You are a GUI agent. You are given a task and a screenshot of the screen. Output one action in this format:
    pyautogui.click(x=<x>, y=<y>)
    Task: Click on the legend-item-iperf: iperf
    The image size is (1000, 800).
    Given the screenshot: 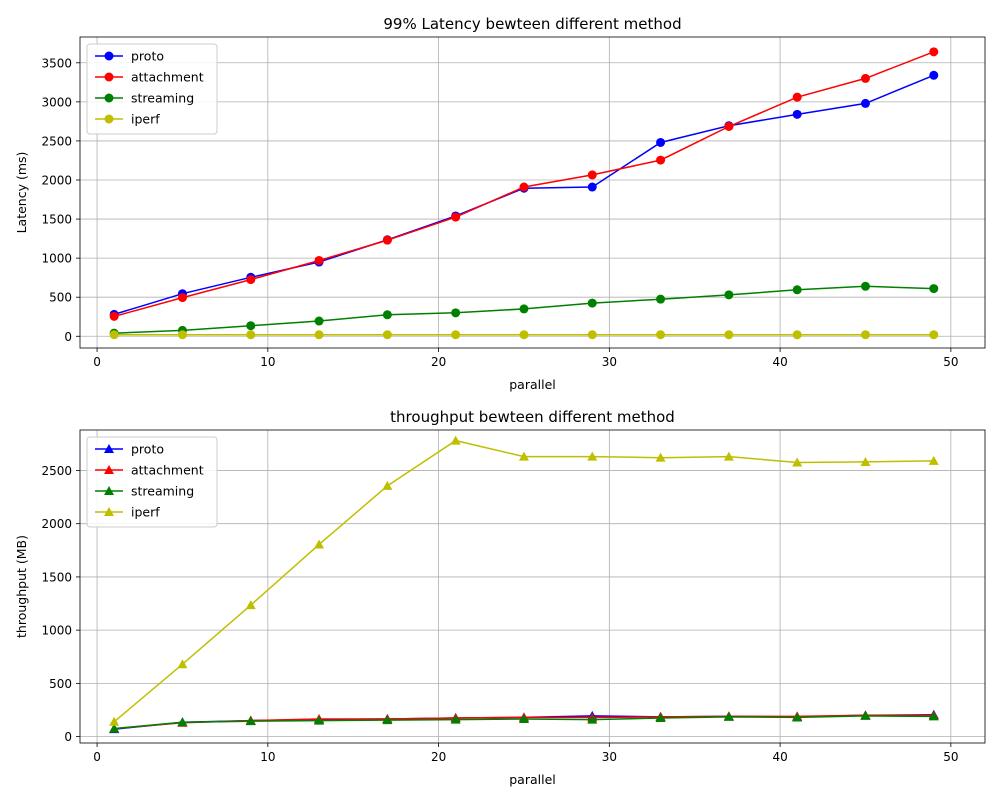 What is the action you would take?
    pyautogui.click(x=127, y=512)
    